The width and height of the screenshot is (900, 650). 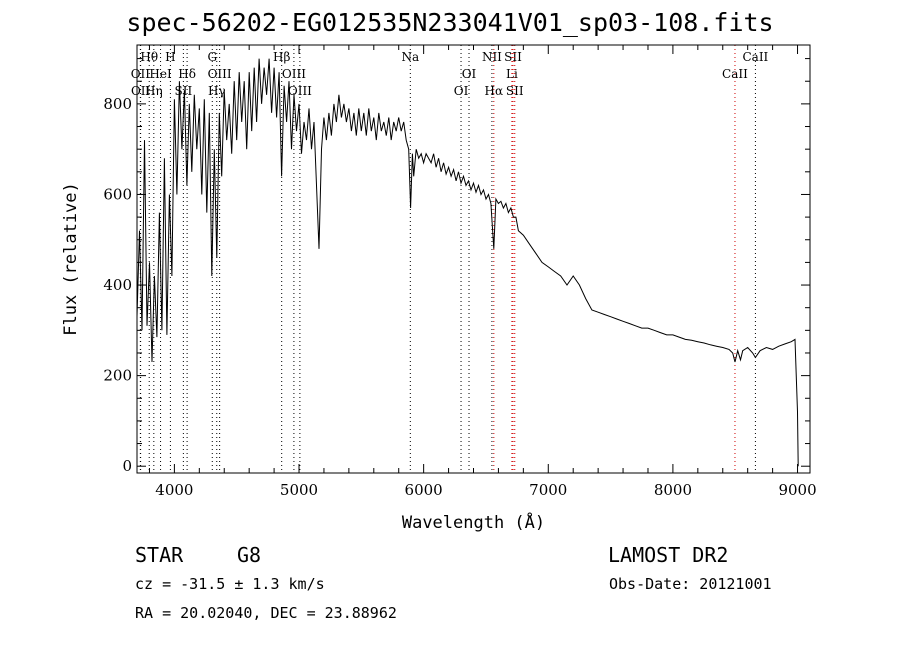 I want to click on y-axis-label: Flux (relative), so click(x=71, y=259).